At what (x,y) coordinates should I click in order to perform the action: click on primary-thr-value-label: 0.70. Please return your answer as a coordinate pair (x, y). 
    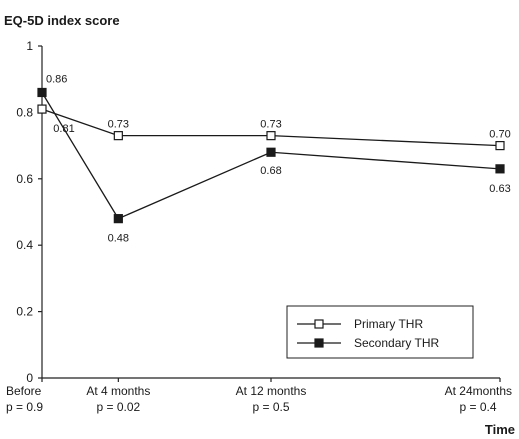
    Looking at the image, I should click on (499, 135).